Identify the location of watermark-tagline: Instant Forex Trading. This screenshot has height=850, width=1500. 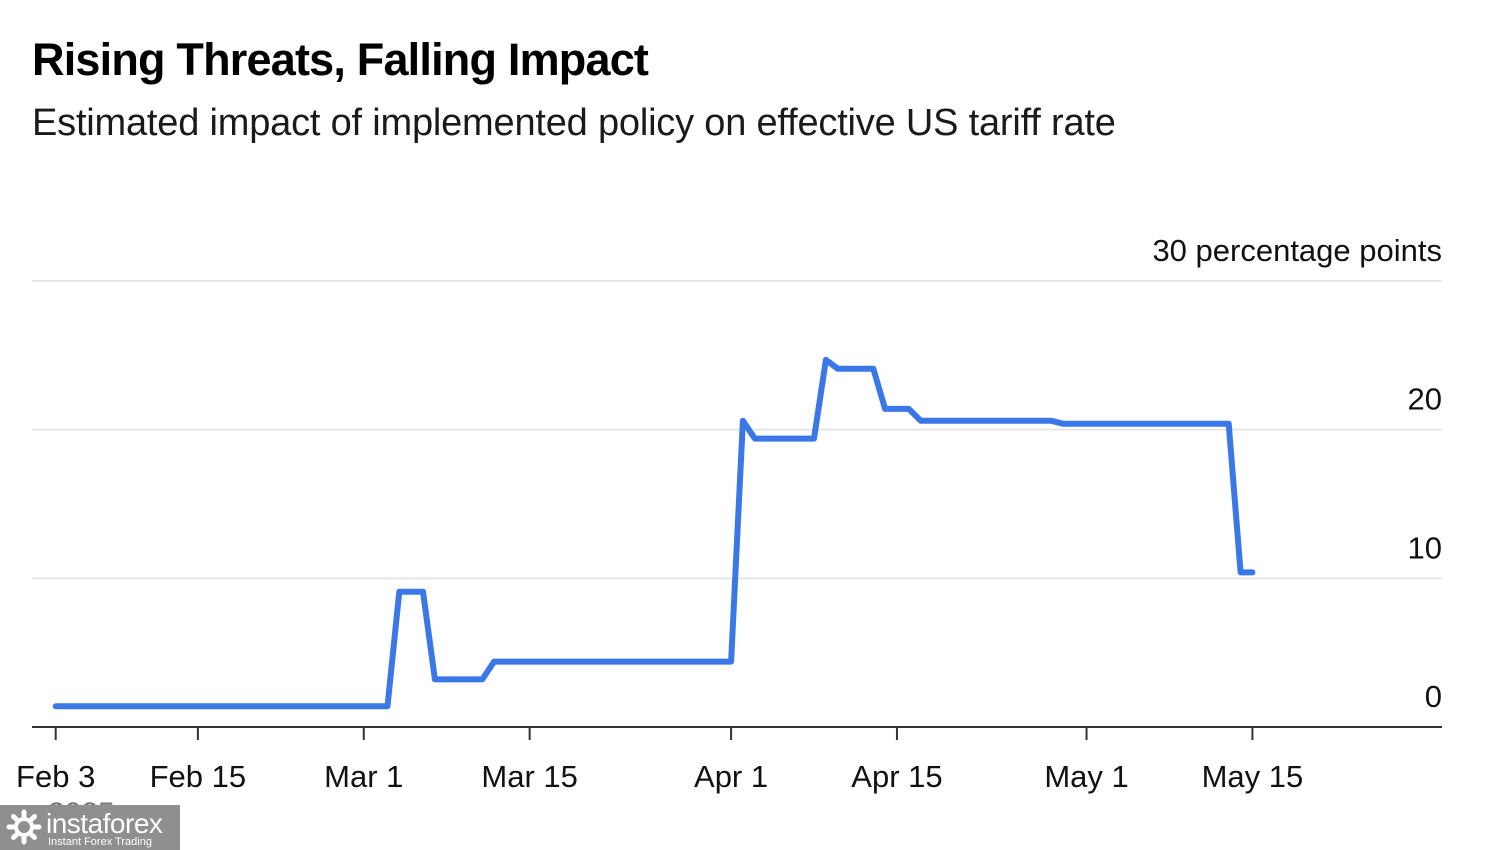
(100, 842).